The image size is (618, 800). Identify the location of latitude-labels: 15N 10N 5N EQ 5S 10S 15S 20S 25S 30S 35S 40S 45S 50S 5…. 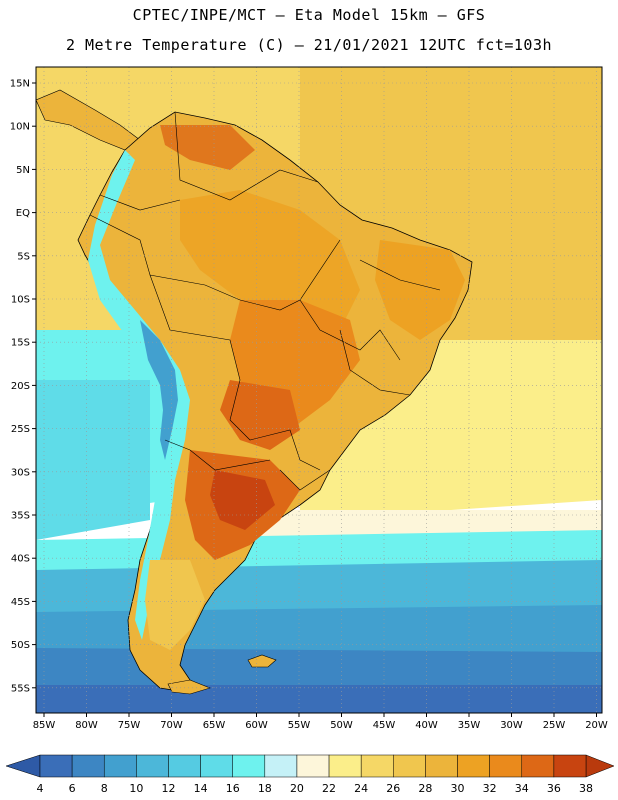
(23, 386).